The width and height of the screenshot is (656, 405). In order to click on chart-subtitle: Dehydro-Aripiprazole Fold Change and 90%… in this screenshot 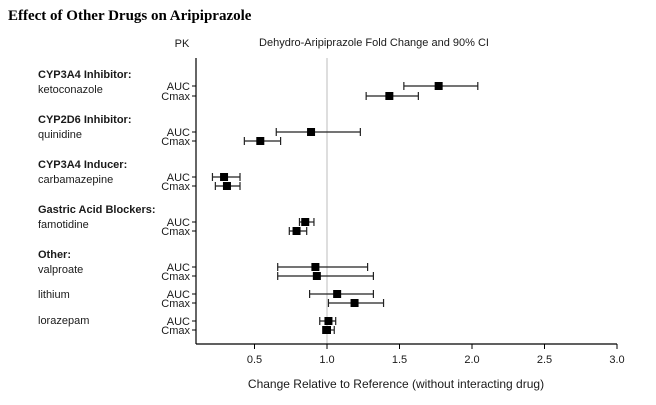, I will do `click(374, 43)`.